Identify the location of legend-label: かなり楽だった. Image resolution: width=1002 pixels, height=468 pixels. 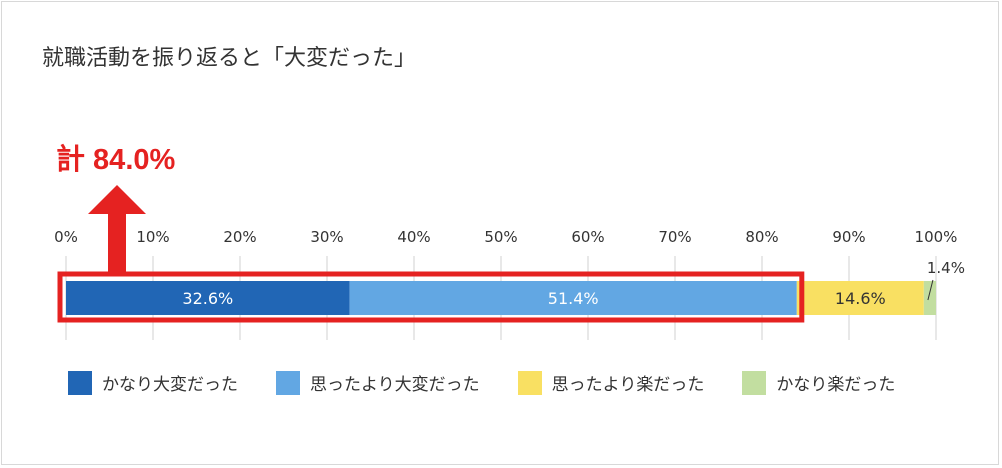
(836, 385).